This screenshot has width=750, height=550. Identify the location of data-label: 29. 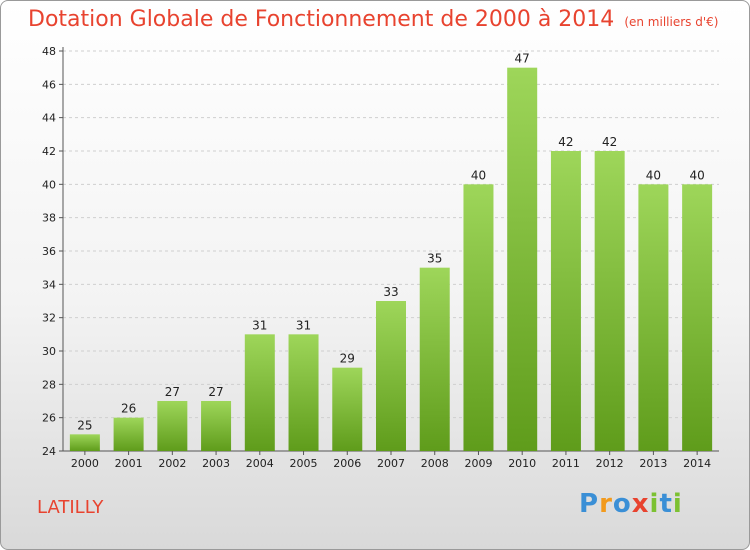
(347, 359).